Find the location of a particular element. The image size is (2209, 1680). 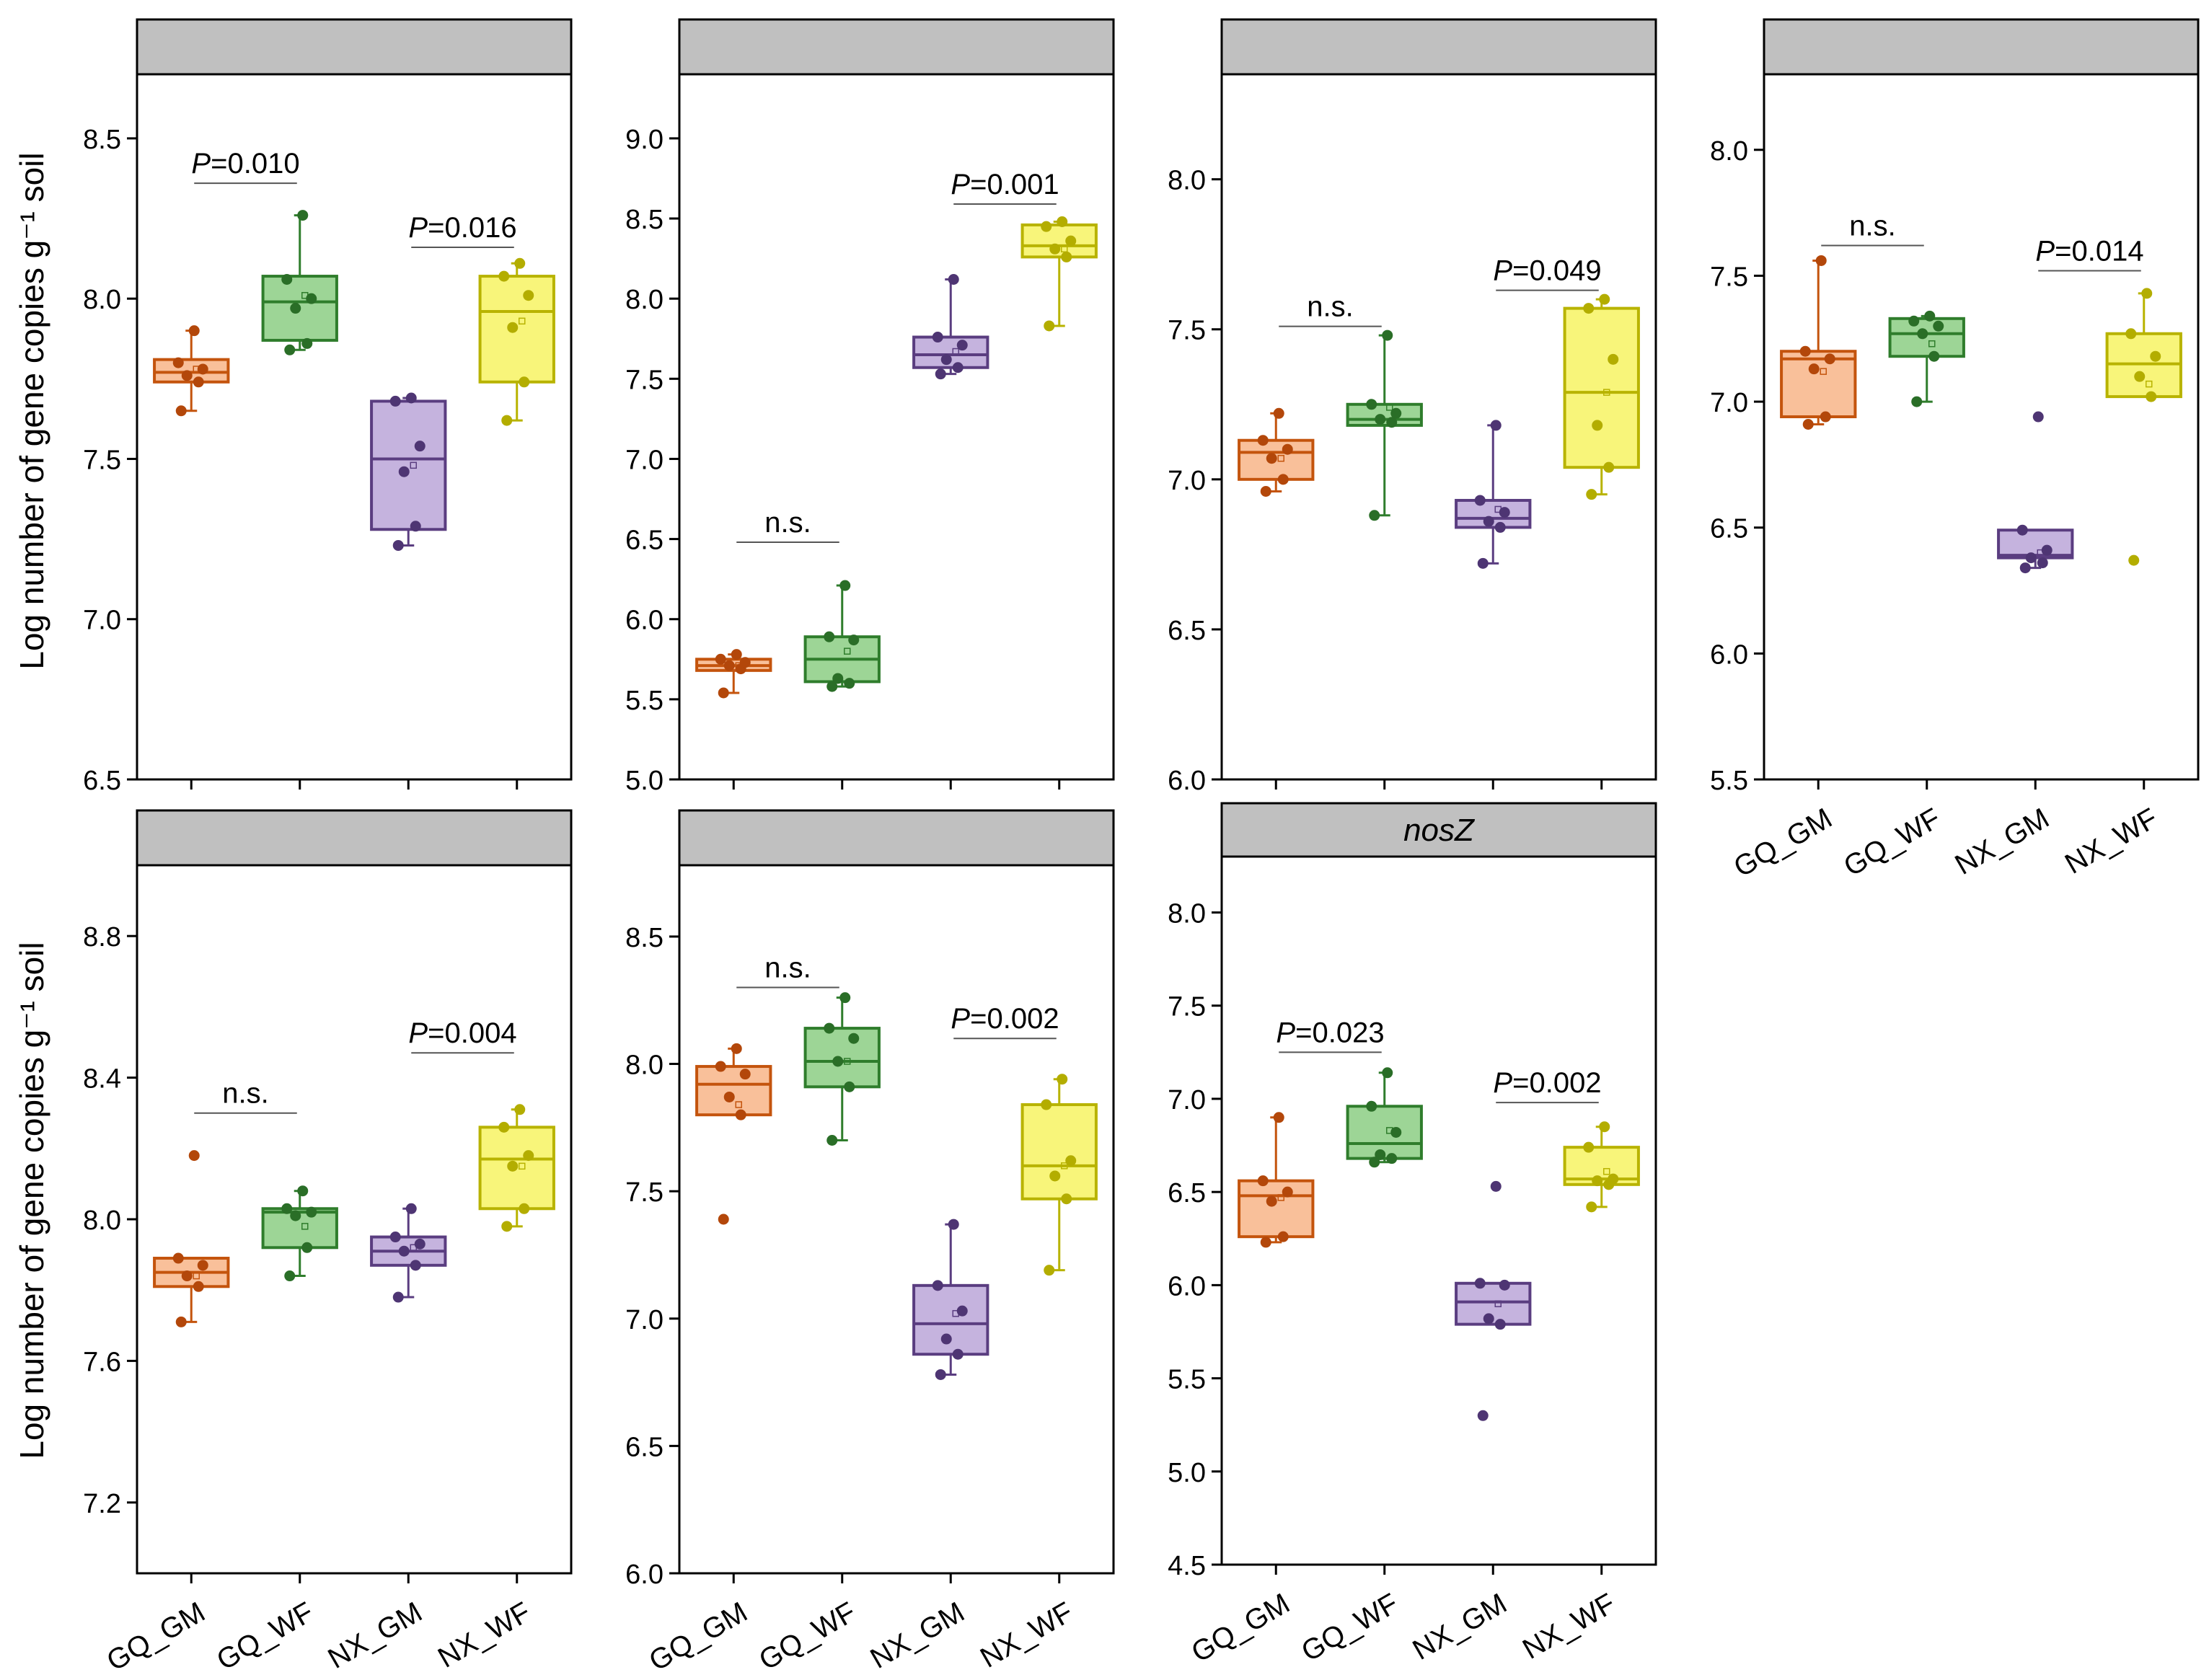

y-tick-label: 9.0 is located at coordinates (644, 140).